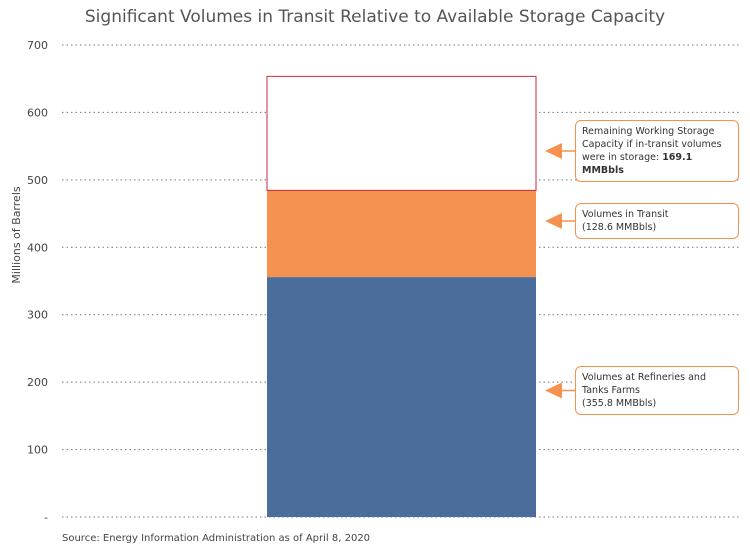  I want to click on y-tick-label: 100, so click(37, 450).